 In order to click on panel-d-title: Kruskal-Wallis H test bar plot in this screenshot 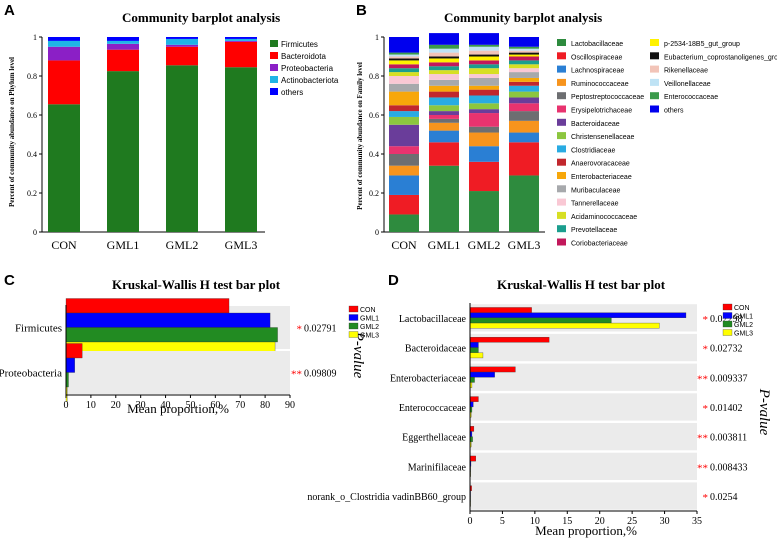, I will do `click(581, 284)`.